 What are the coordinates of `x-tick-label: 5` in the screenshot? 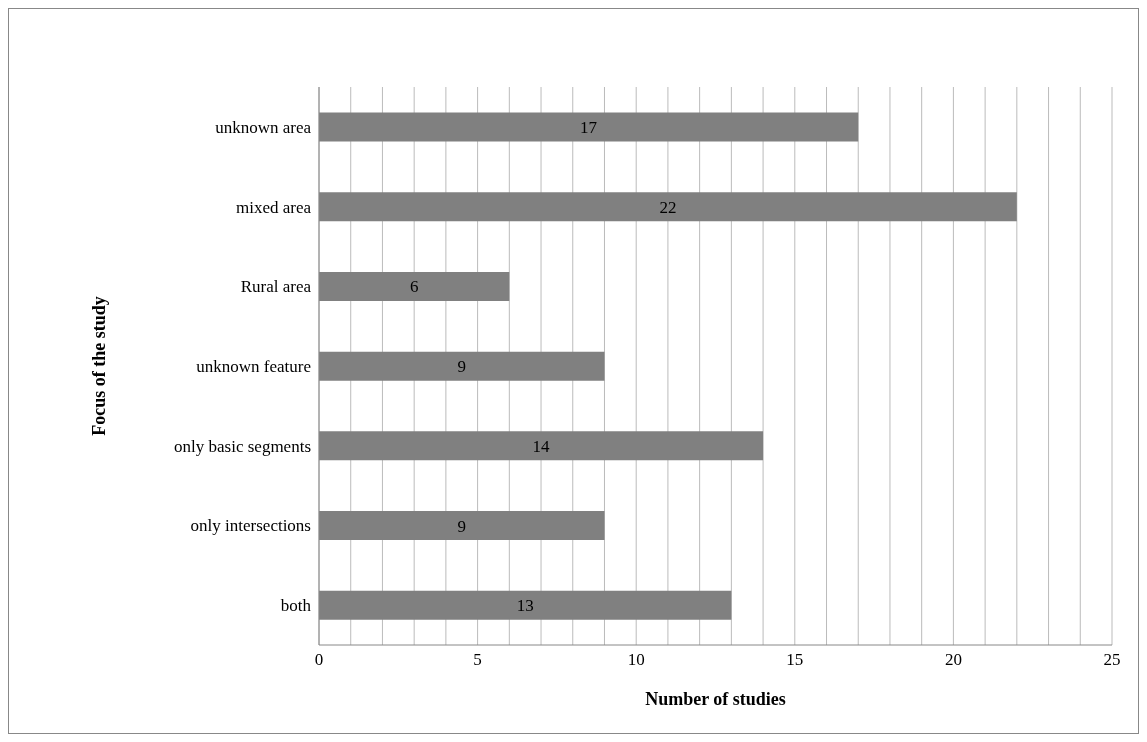 It's located at (477, 660).